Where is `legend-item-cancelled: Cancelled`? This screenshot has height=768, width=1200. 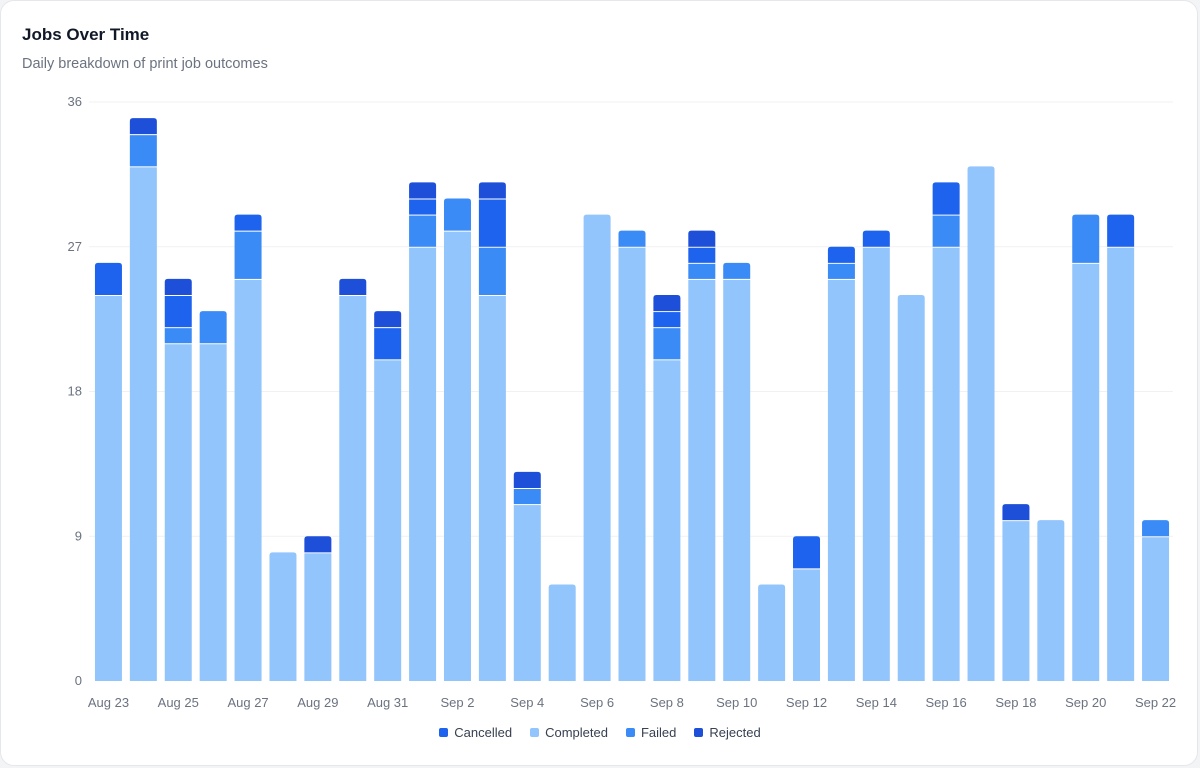 legend-item-cancelled: Cancelled is located at coordinates (475, 732).